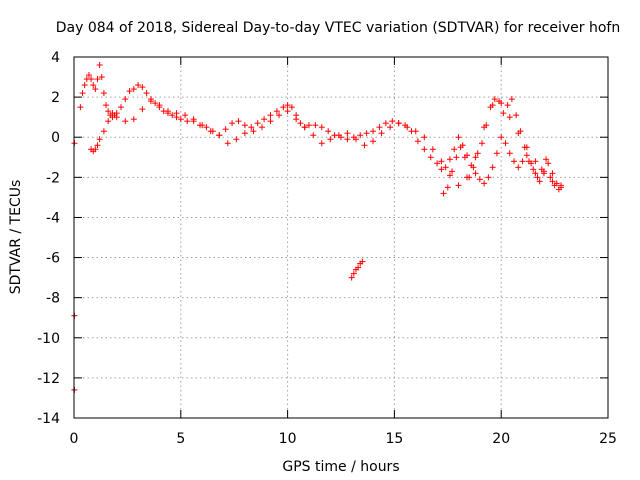 This screenshot has width=640, height=480. Describe the element at coordinates (501, 439) in the screenshot. I see `x-tick-label: 20` at that location.